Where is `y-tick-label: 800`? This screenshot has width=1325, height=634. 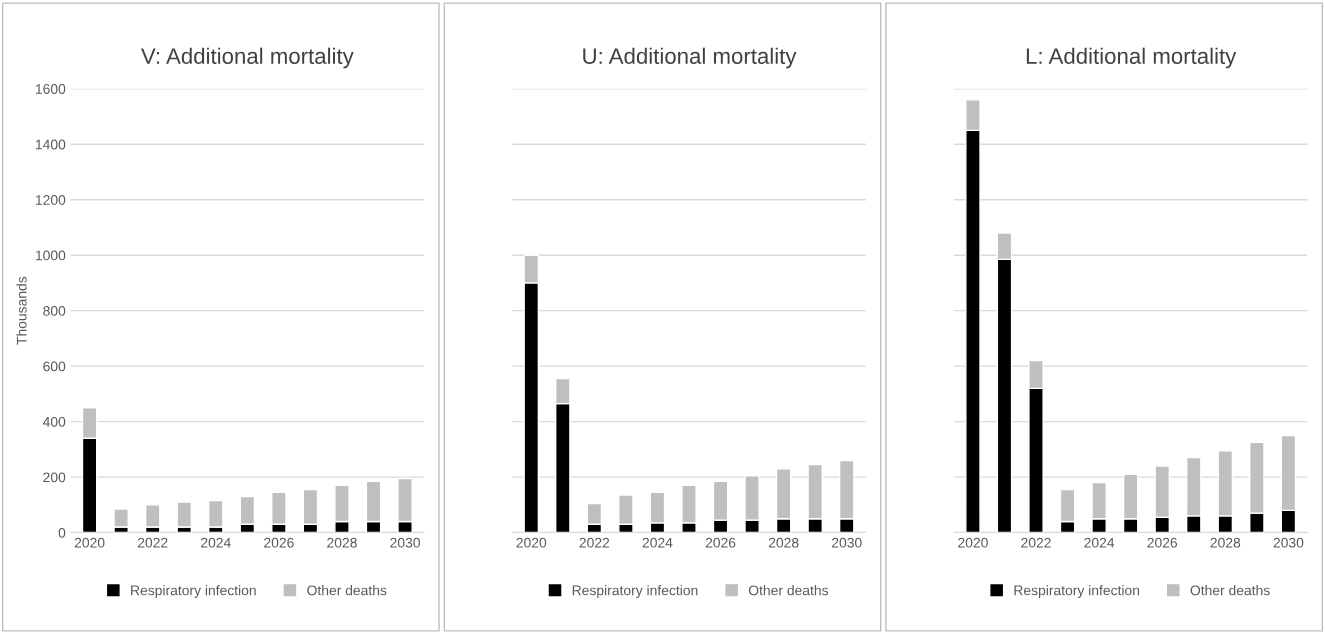
y-tick-label: 800 is located at coordinates (54, 310).